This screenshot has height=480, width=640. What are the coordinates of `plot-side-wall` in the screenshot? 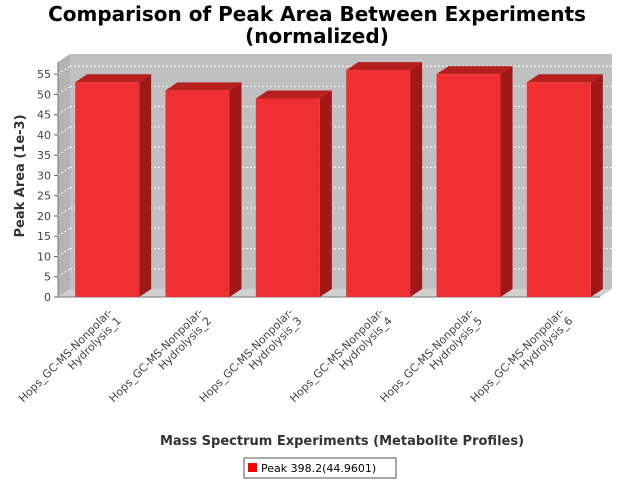 It's located at (64, 175).